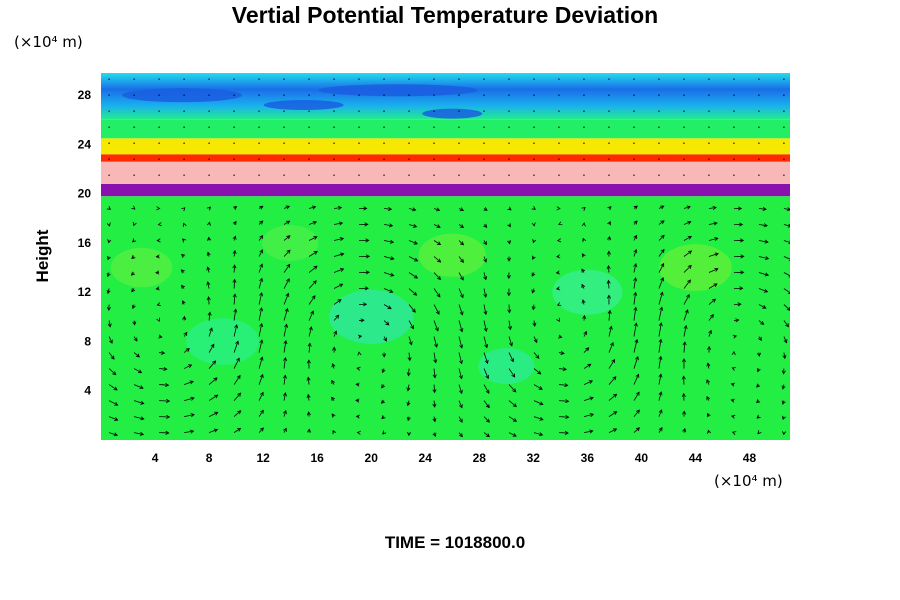 The height and width of the screenshot is (600, 900). What do you see at coordinates (455, 542) in the screenshot?
I see `time-label: TIME = 1018800.0` at bounding box center [455, 542].